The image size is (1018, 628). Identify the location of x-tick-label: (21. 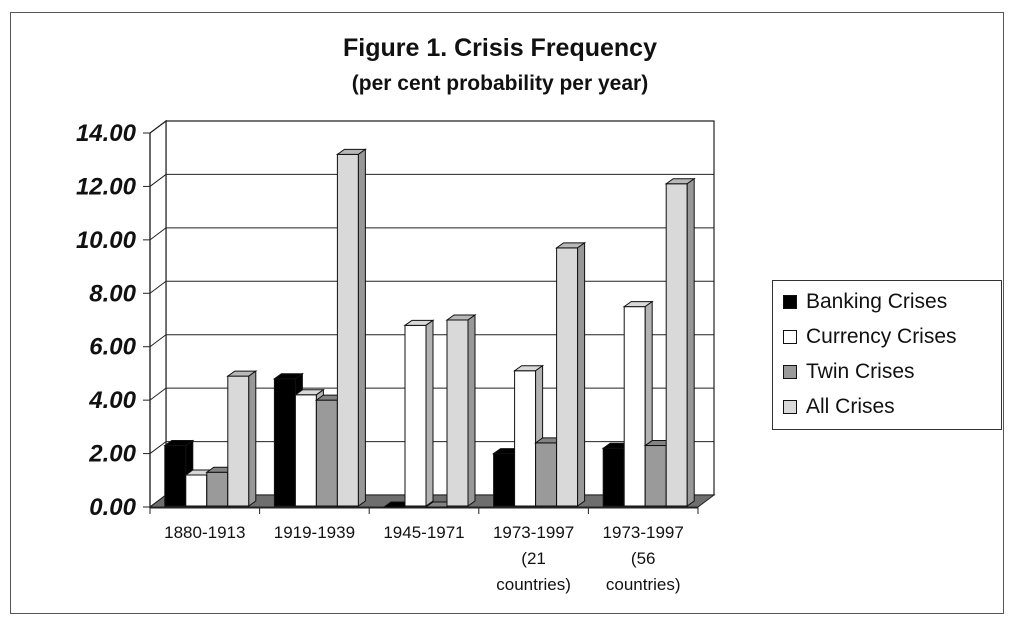
(533, 558).